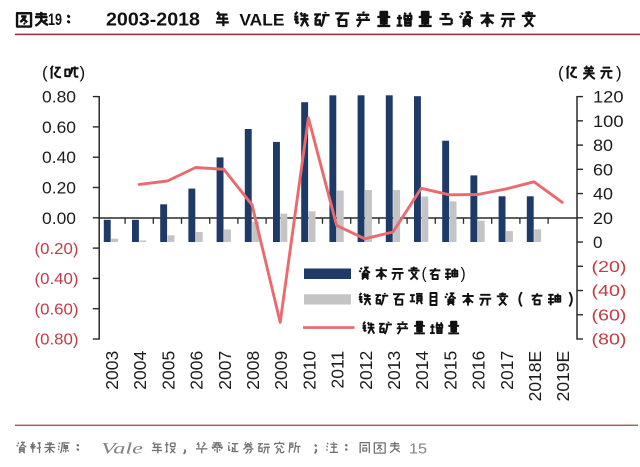  What do you see at coordinates (609, 315) in the screenshot?
I see `svg-text: (60)` at bounding box center [609, 315].